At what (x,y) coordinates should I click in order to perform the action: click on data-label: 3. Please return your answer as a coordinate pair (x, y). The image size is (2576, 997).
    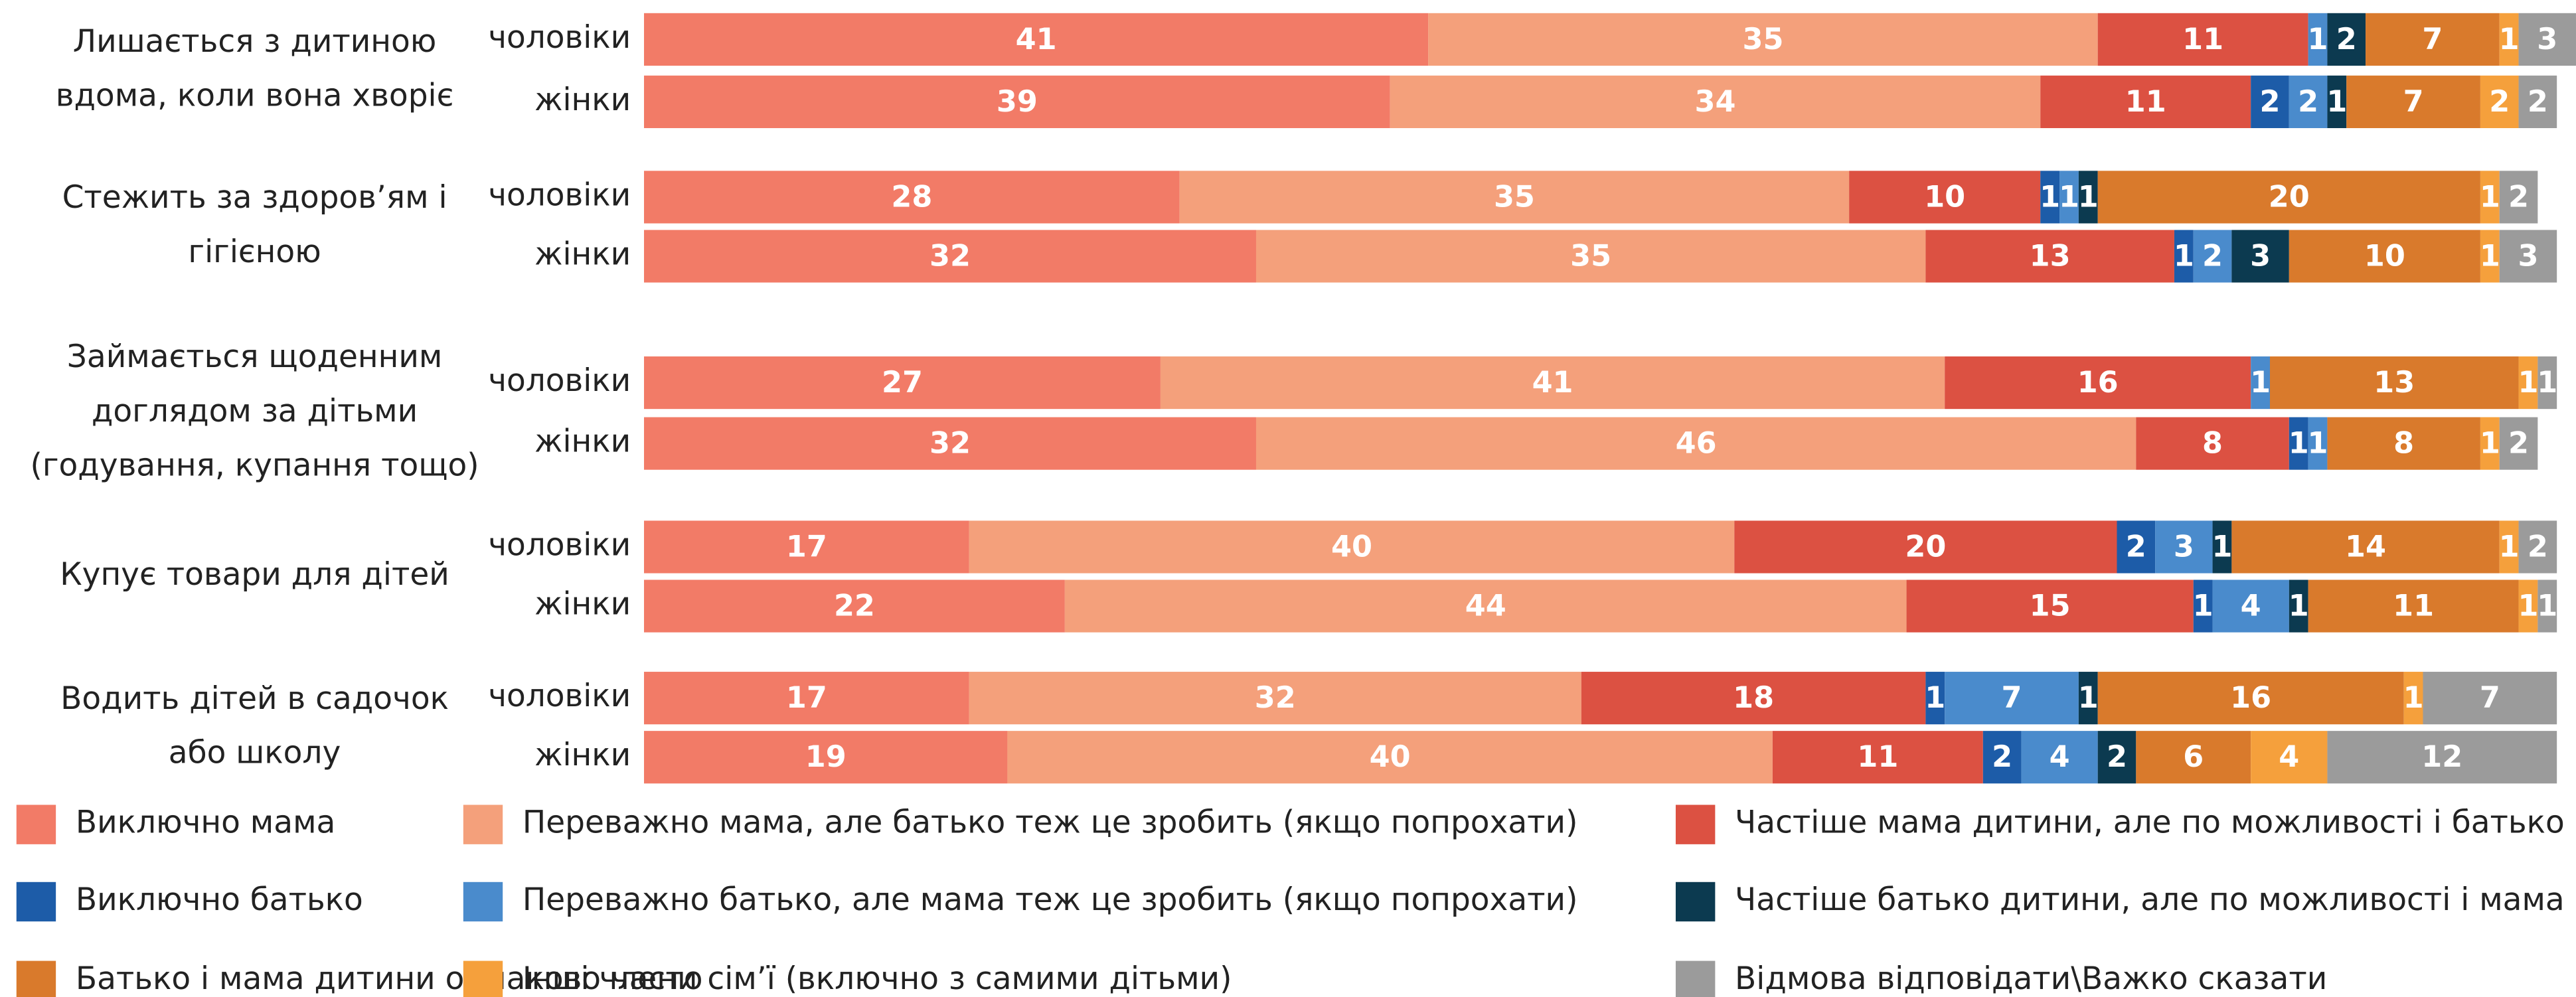
    Looking at the image, I should click on (2184, 546).